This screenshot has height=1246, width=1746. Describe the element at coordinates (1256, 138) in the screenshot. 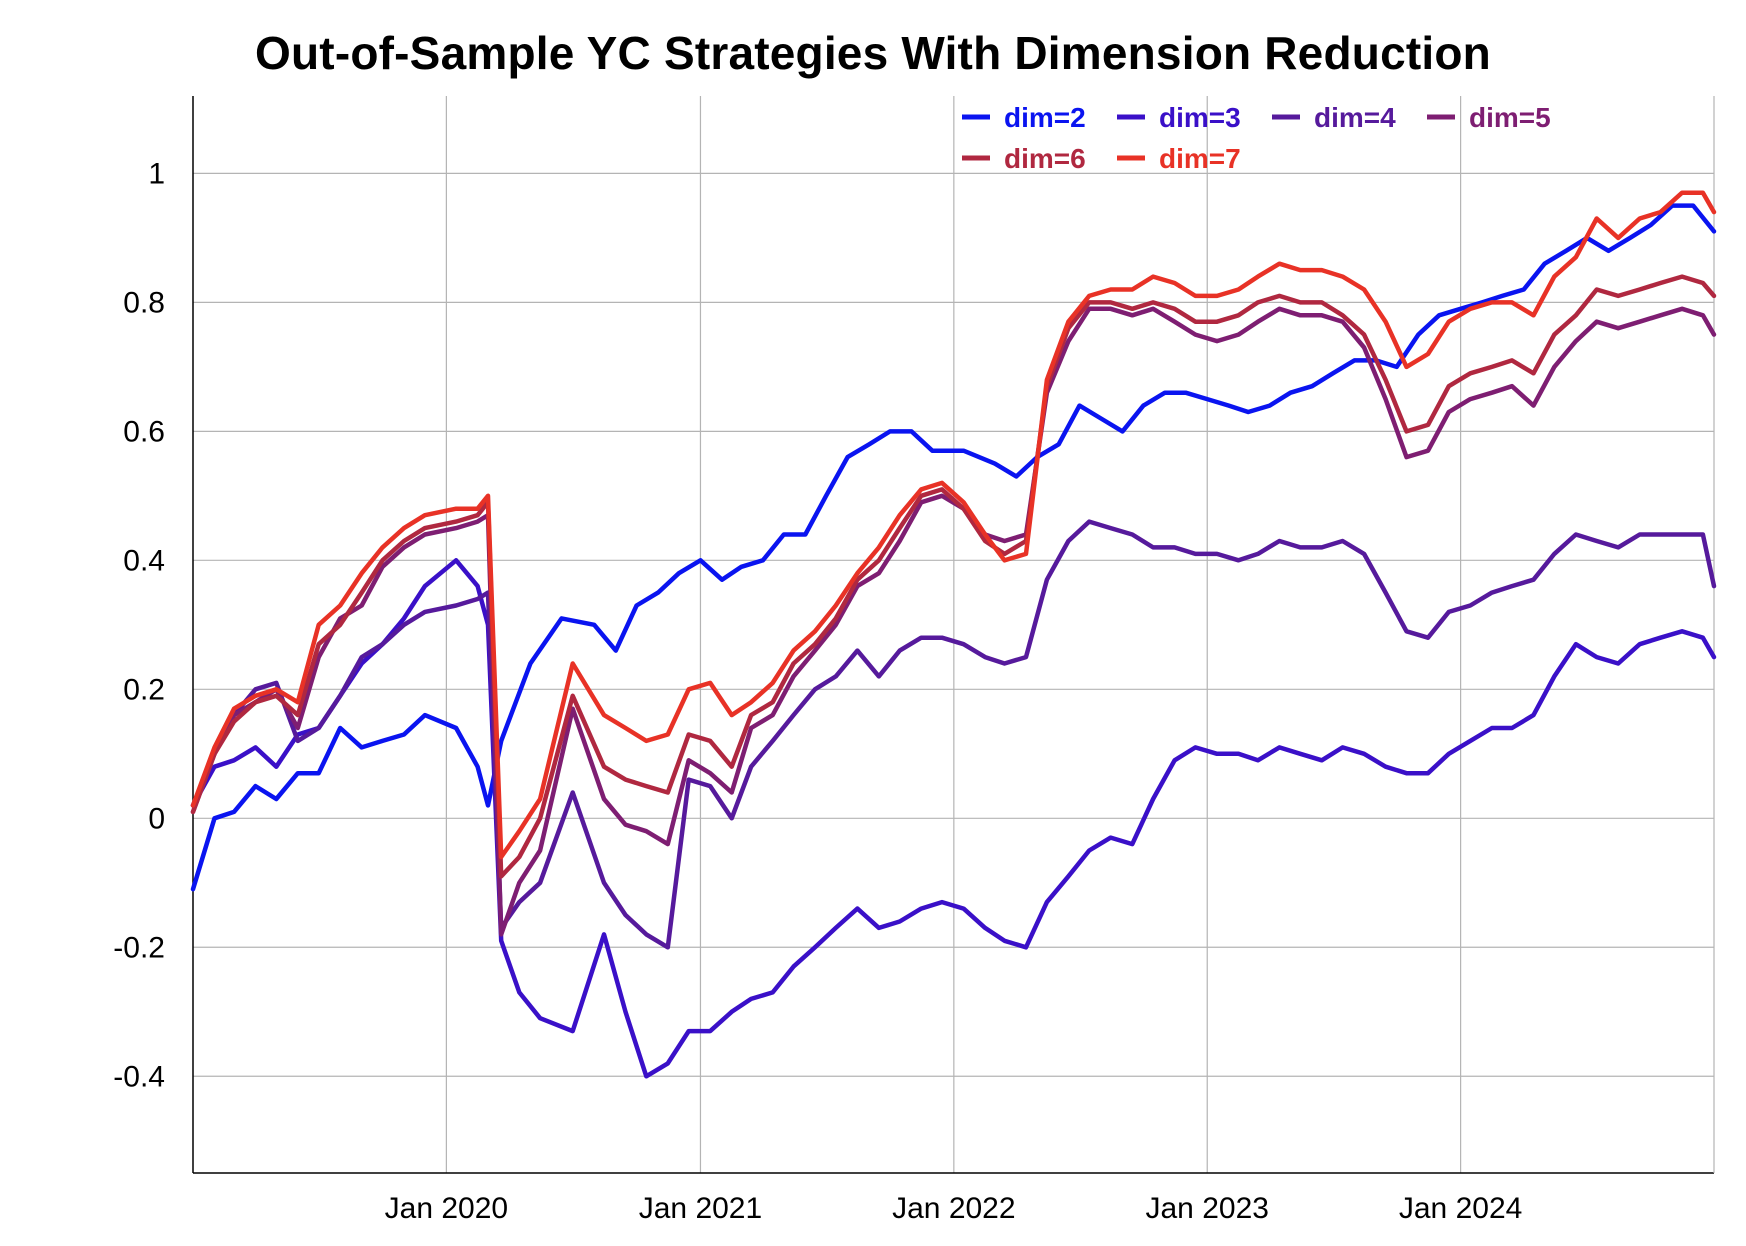

I see `legend: dim=2 dim=3 dim=4 dim=5 dim=6 dim=7` at that location.